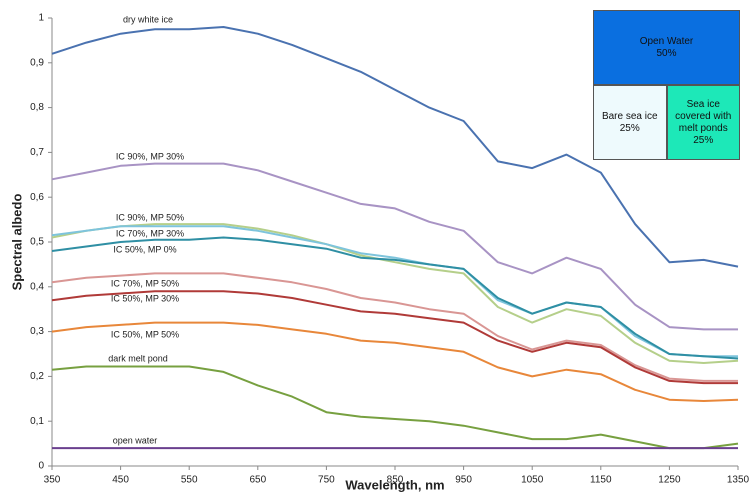 The height and width of the screenshot is (495, 750). I want to click on x-tick-label: 1350, so click(738, 480).